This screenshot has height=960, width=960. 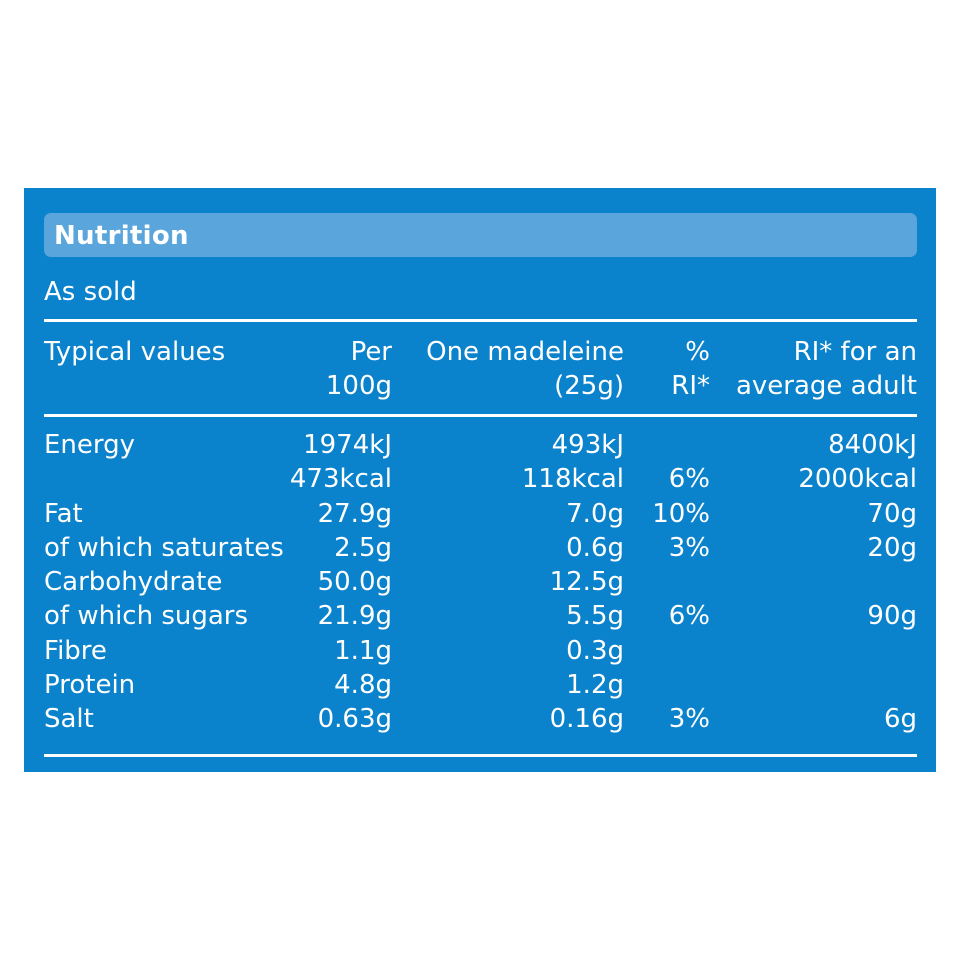 I want to click on divider-header, so click(x=480, y=415).